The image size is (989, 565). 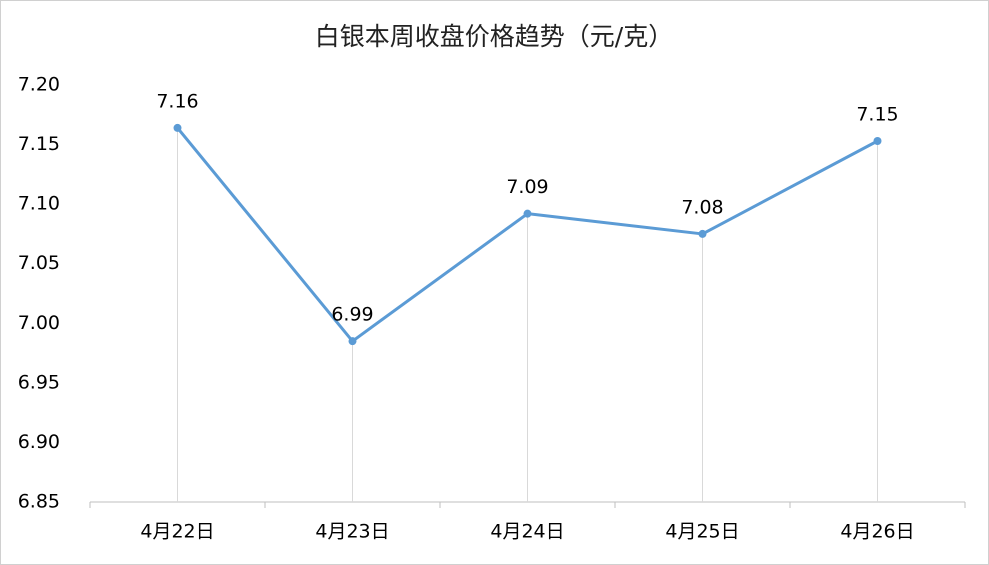 What do you see at coordinates (527, 187) in the screenshot?
I see `data-label: 7.09` at bounding box center [527, 187].